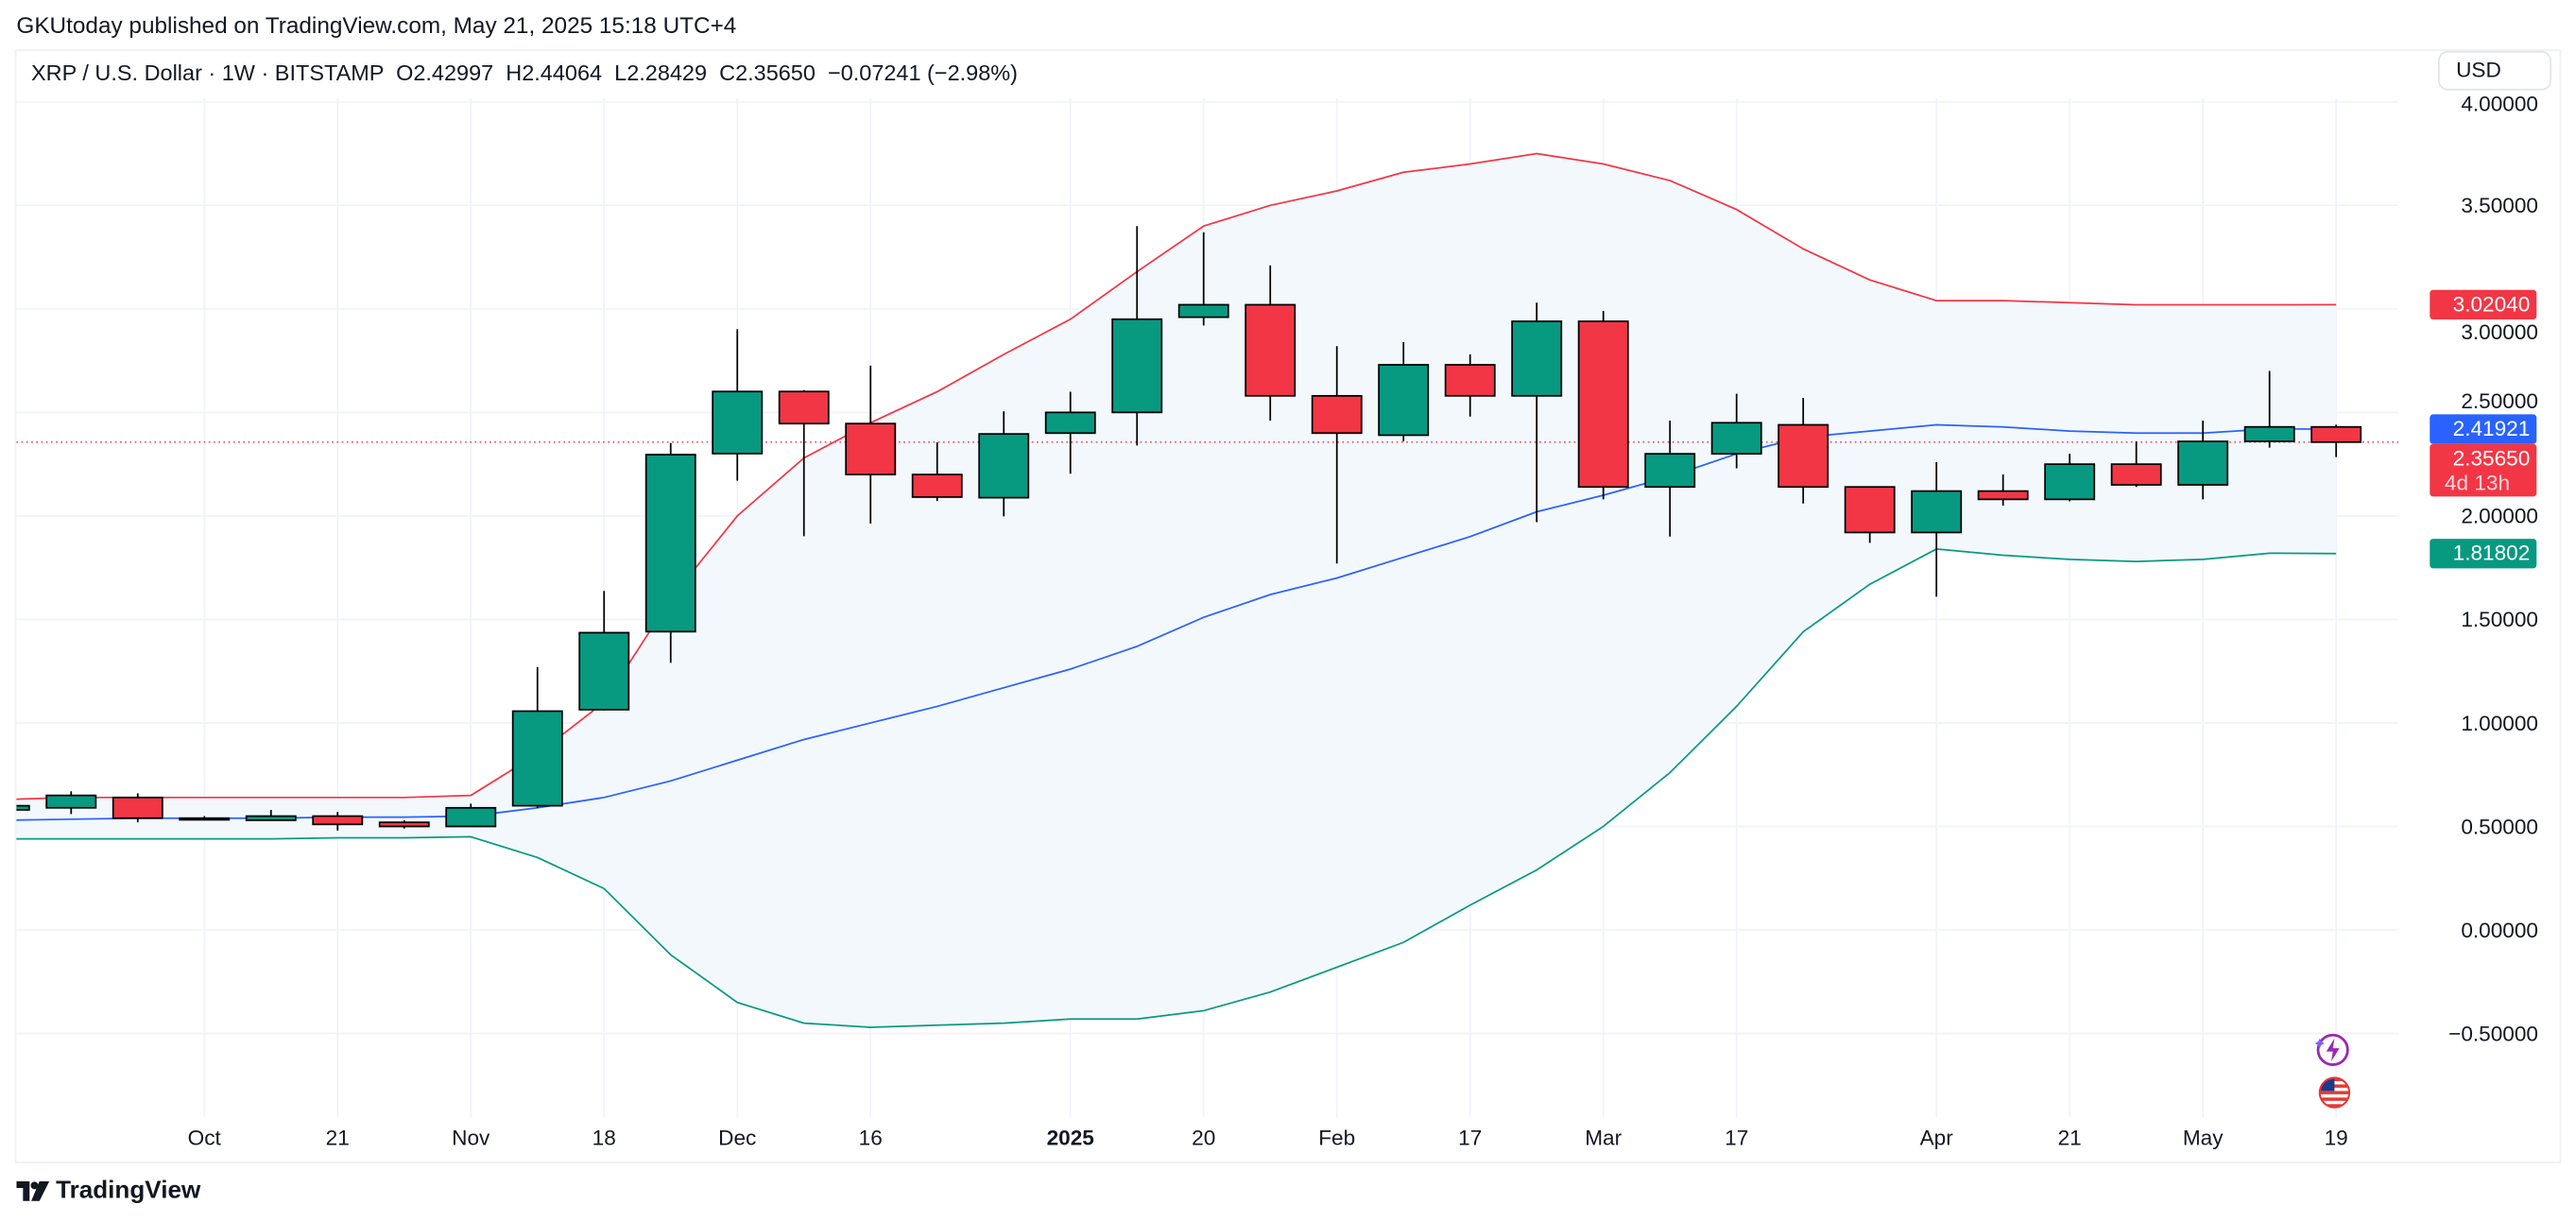  Describe the element at coordinates (471, 1138) in the screenshot. I see `time-tick-label: Nov` at that location.